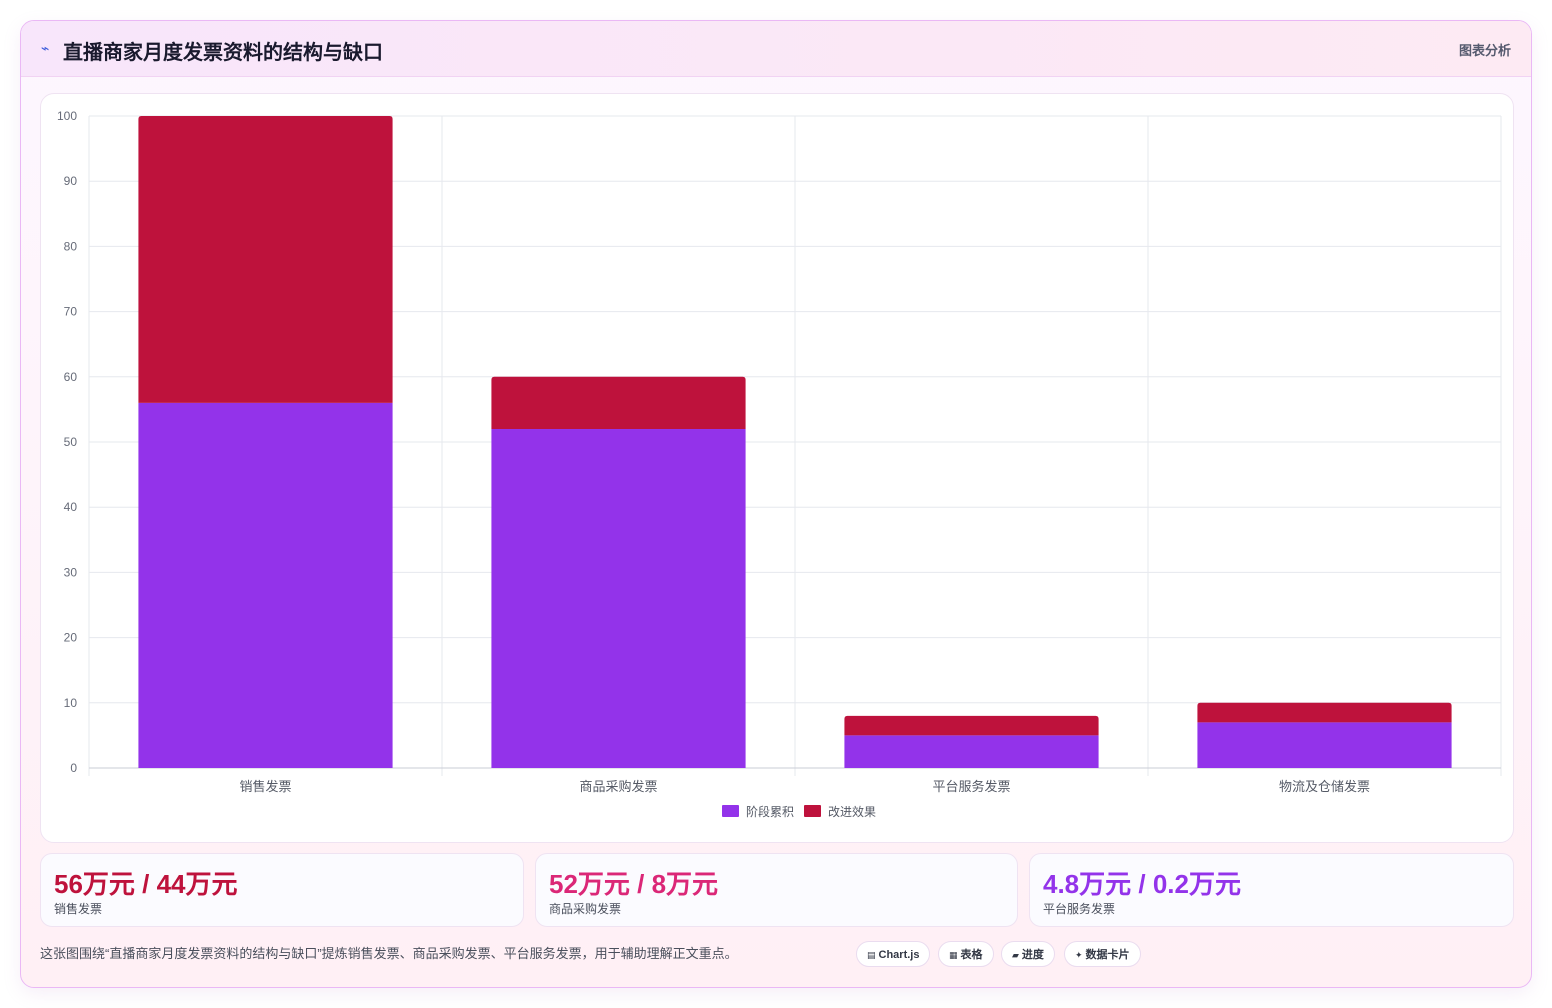 The image size is (1552, 1008). Describe the element at coordinates (71, 181) in the screenshot. I see `y-tick-label: 90` at that location.